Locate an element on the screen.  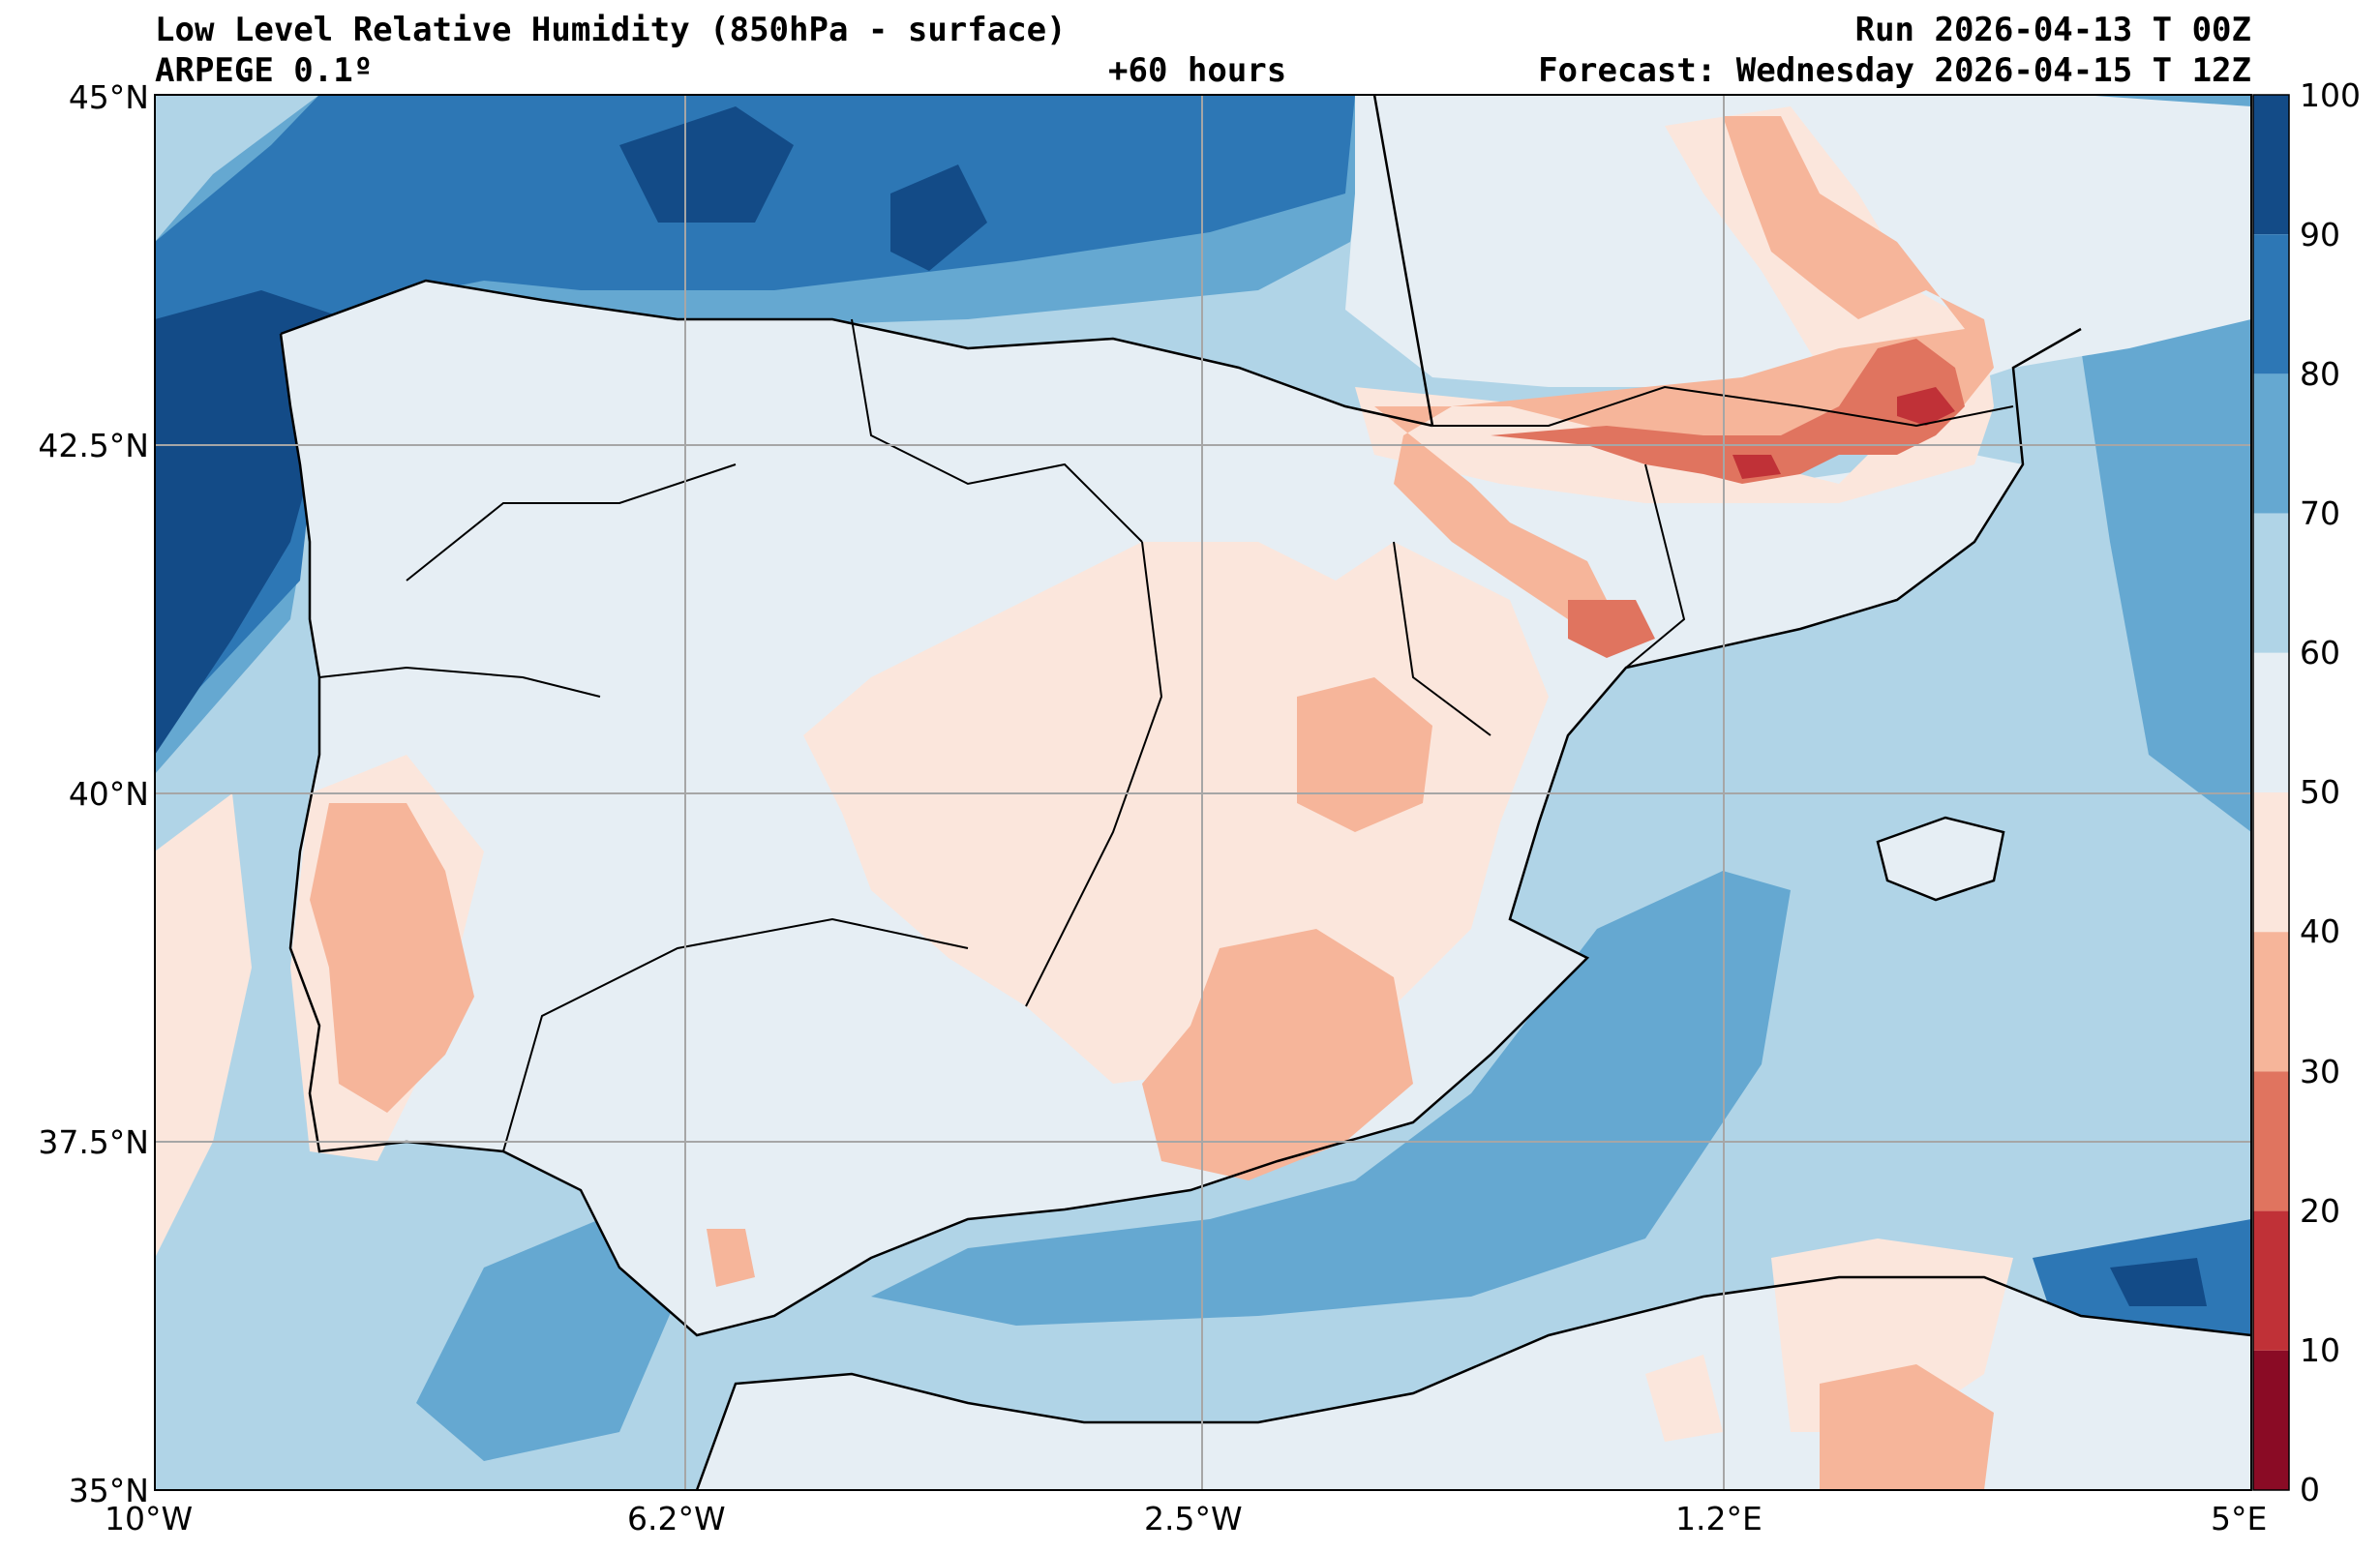
dry-20-lower-ebro is located at coordinates (1612, 629).